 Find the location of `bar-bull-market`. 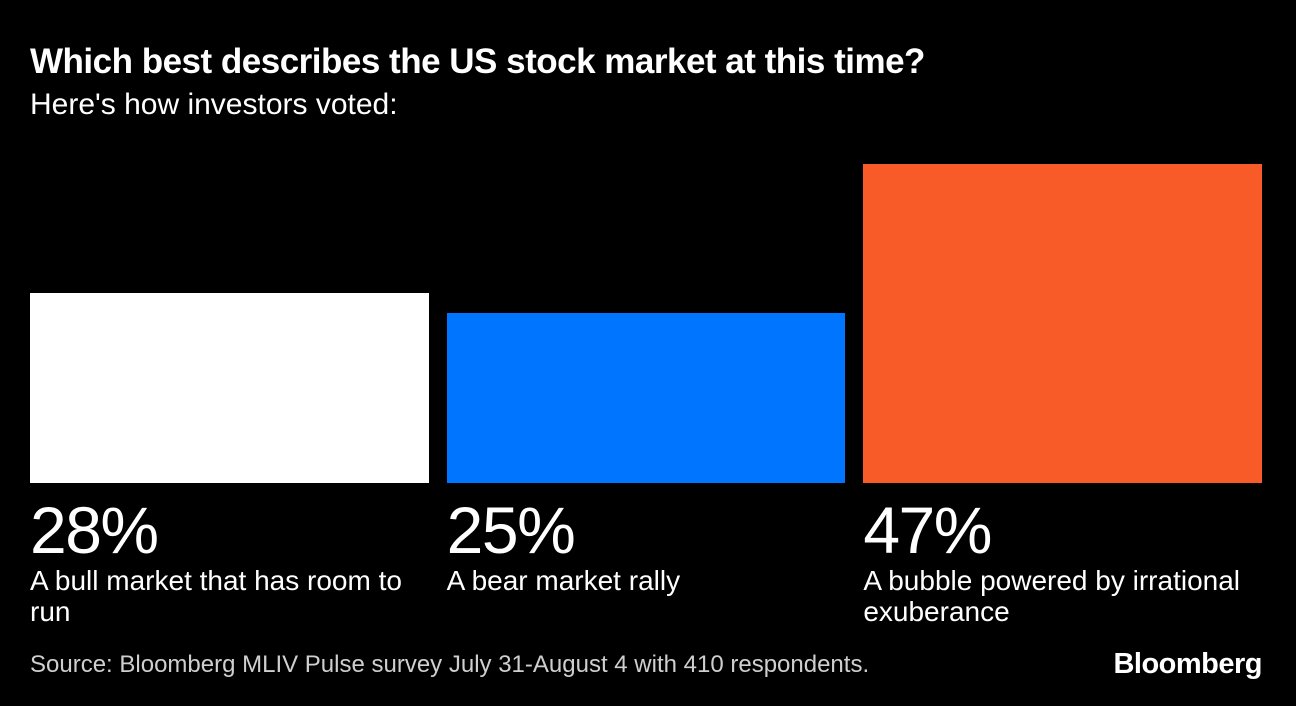

bar-bull-market is located at coordinates (229, 388).